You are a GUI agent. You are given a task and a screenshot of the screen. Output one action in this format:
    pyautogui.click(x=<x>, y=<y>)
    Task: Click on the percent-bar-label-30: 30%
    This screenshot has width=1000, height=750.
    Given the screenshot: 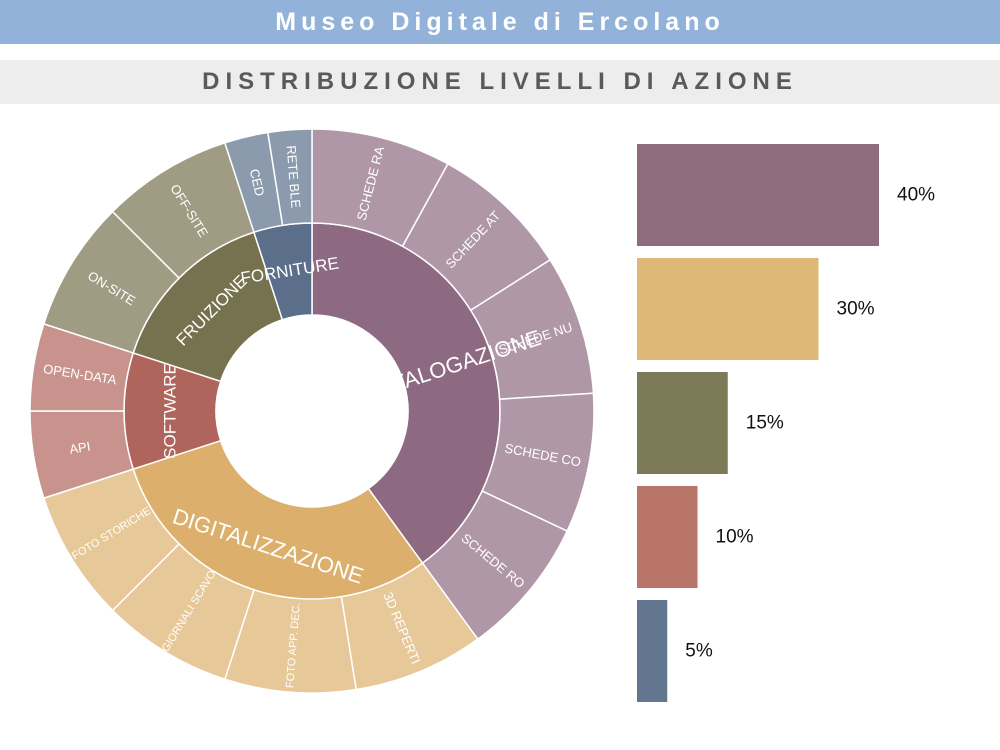 What is the action you would take?
    pyautogui.click(x=856, y=309)
    